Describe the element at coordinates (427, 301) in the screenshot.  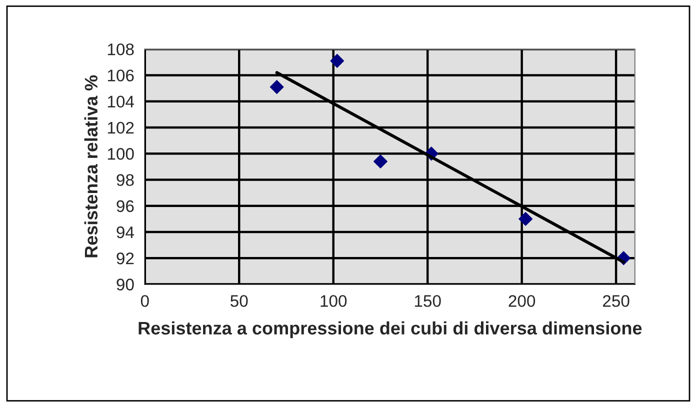
I see `x-tick-label: 150` at that location.